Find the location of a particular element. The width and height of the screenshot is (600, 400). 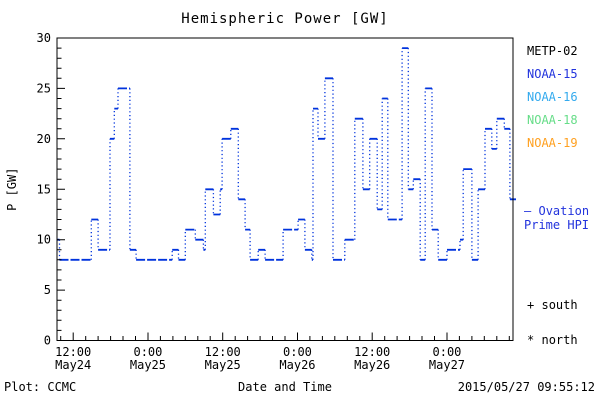

line-sample-dash: — is located at coordinates (528, 211).